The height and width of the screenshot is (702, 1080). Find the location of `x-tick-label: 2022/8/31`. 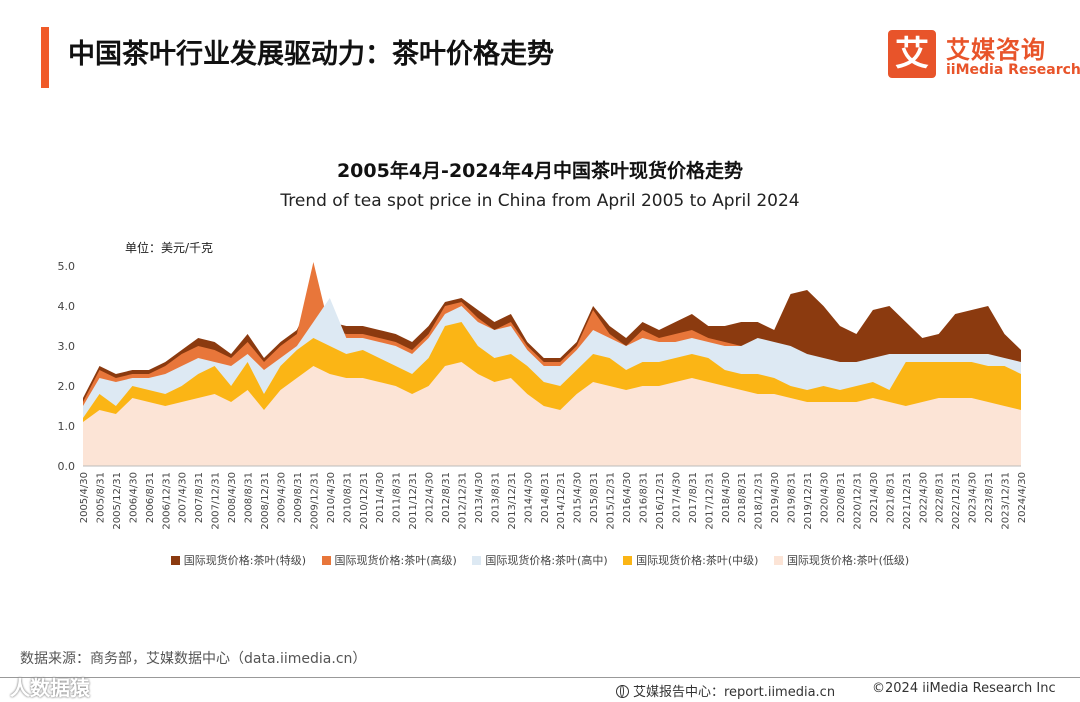

x-tick-label: 2022/8/31 is located at coordinates (940, 497).